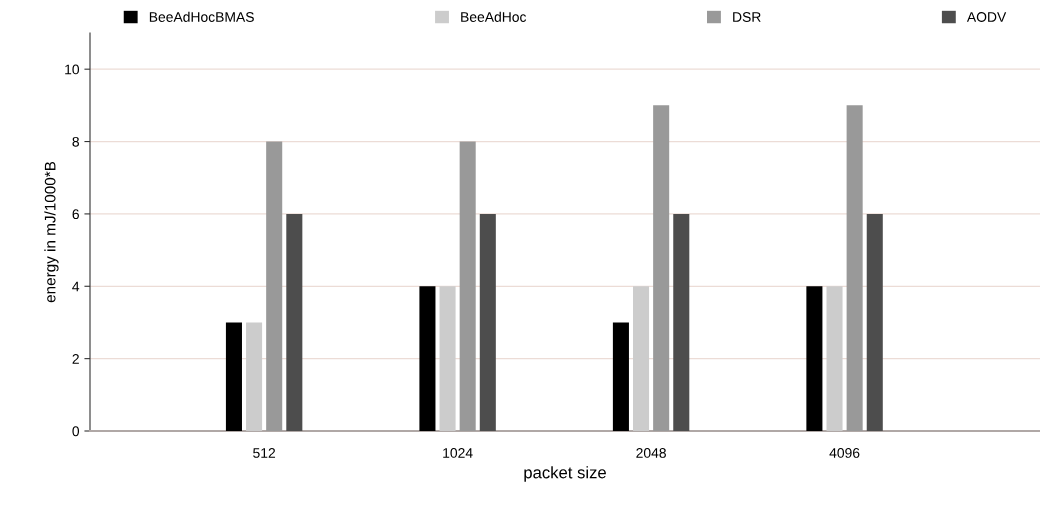  Describe the element at coordinates (986, 17) in the screenshot. I see `legend-label: AODV` at that location.